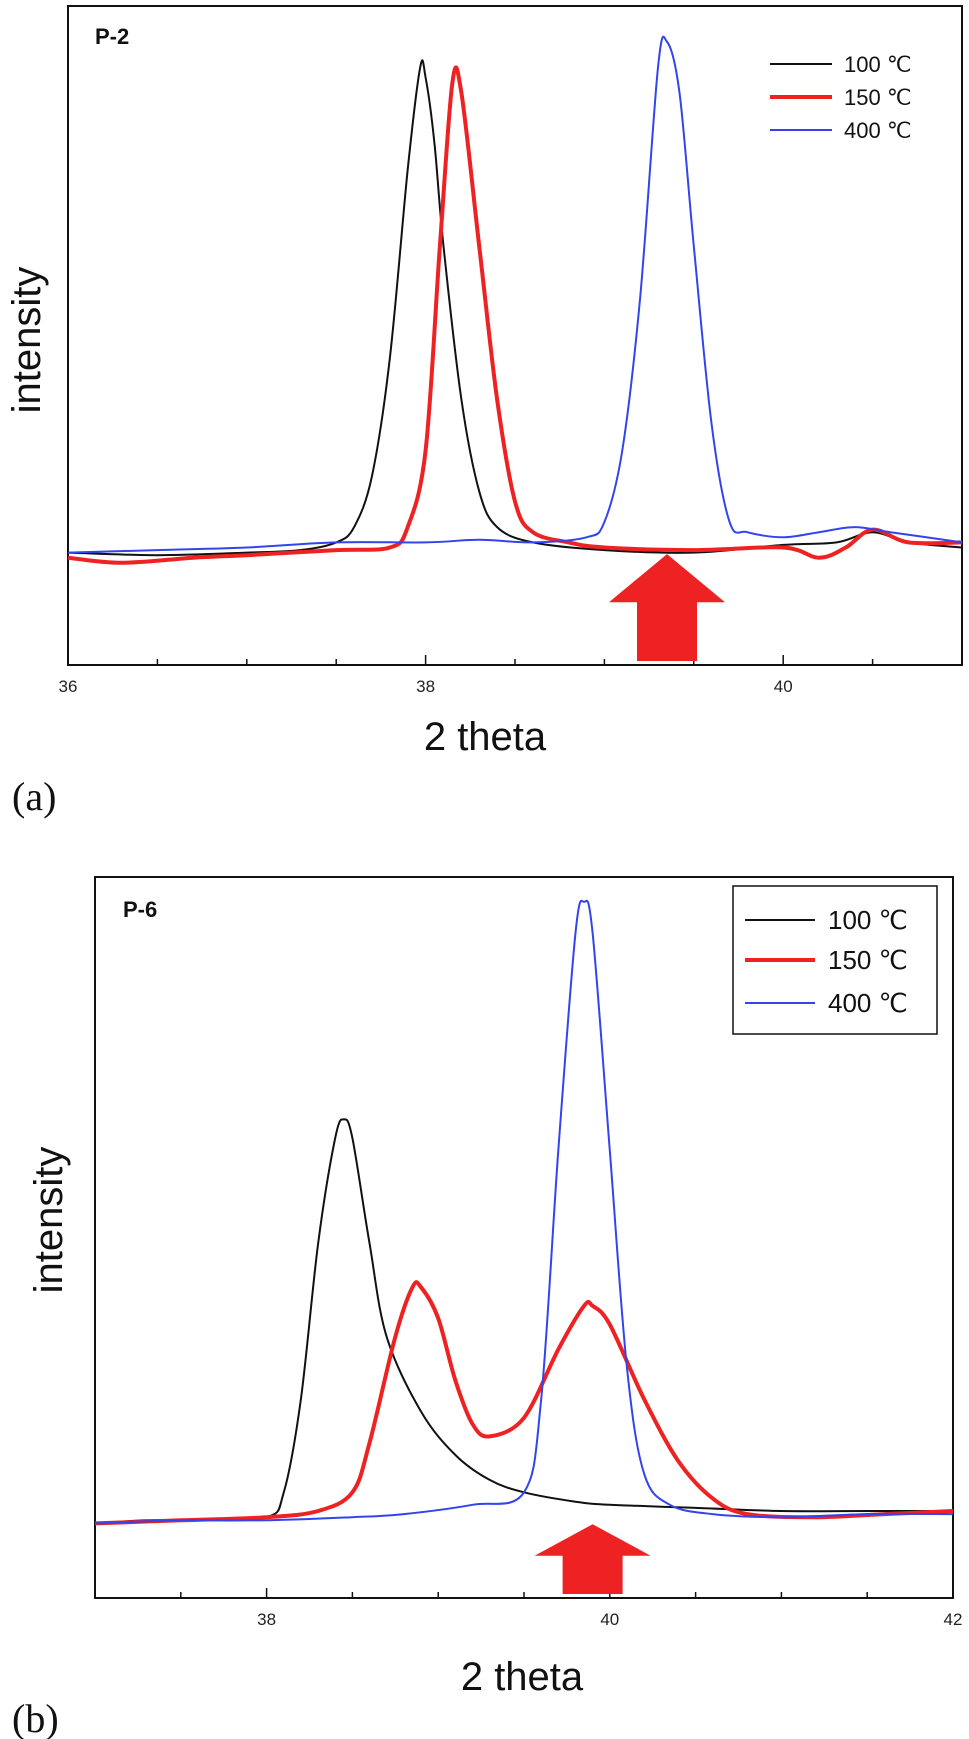 The height and width of the screenshot is (1739, 969). I want to click on x-tick-label-a: 40, so click(783, 686).